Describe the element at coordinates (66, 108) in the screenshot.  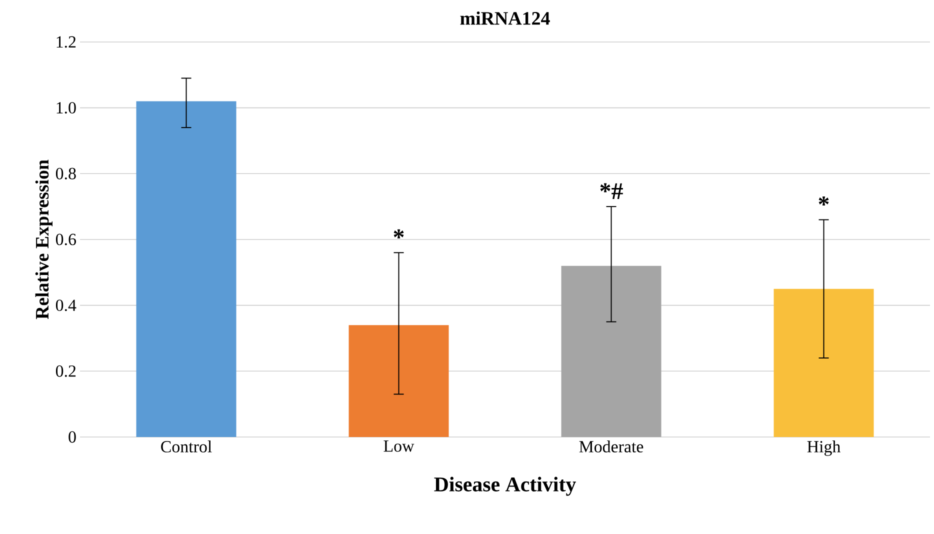
I see `y-tick-label: 1.0` at that location.